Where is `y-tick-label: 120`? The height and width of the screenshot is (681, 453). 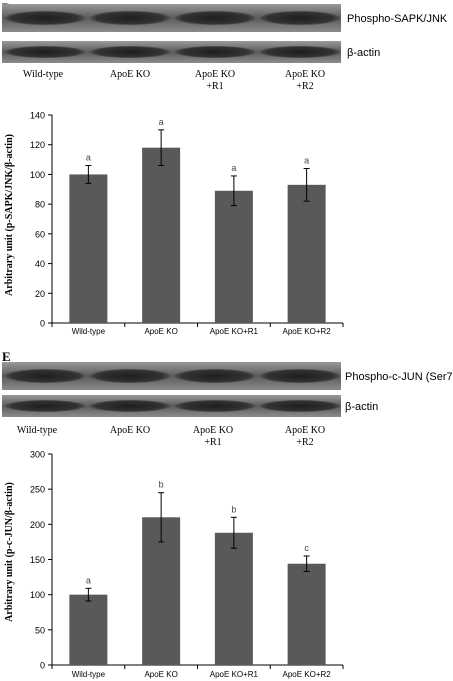
y-tick-label: 120 is located at coordinates (37, 145).